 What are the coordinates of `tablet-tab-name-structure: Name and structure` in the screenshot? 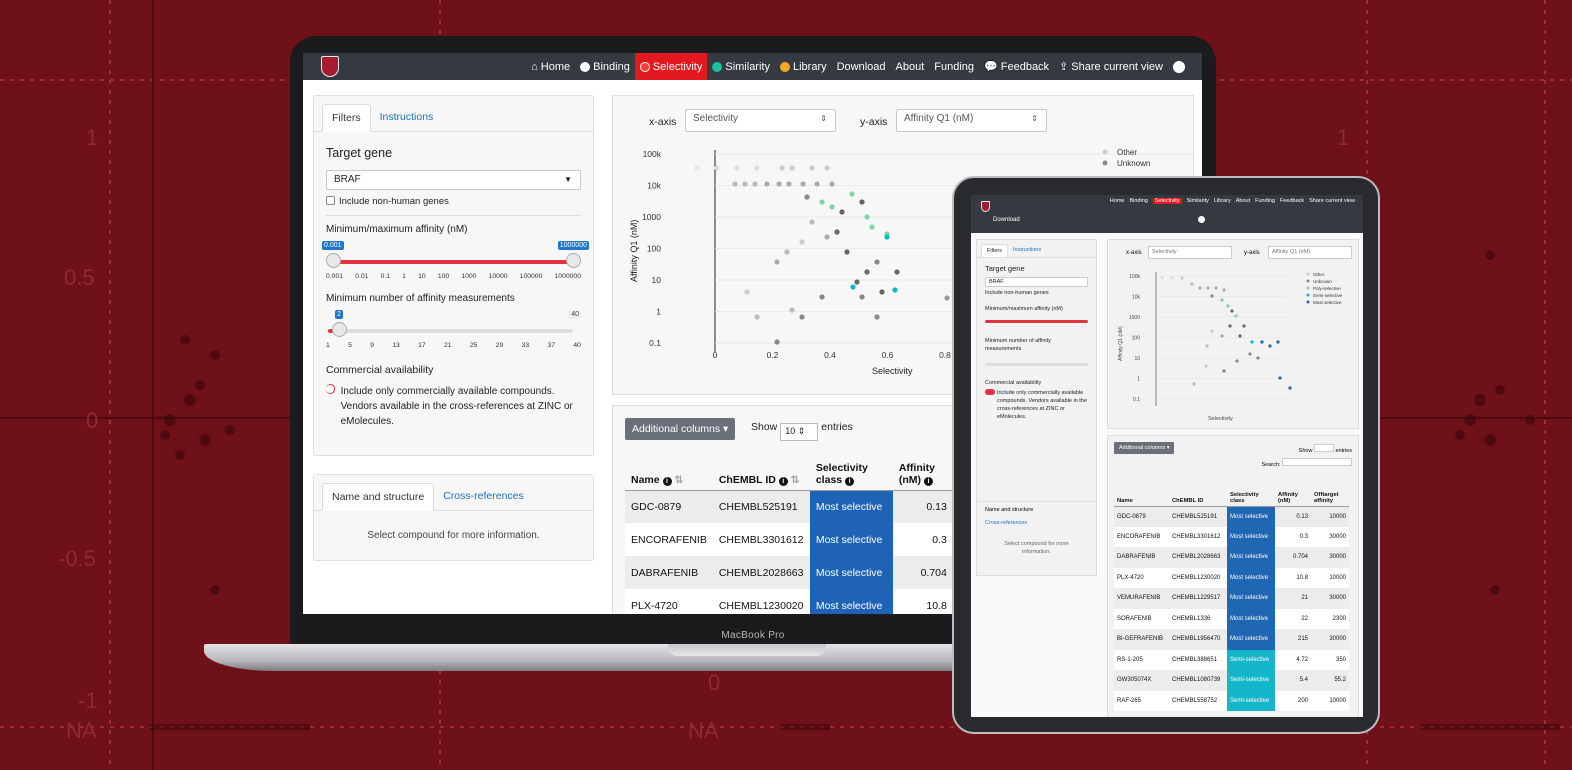 It's located at (1009, 510).